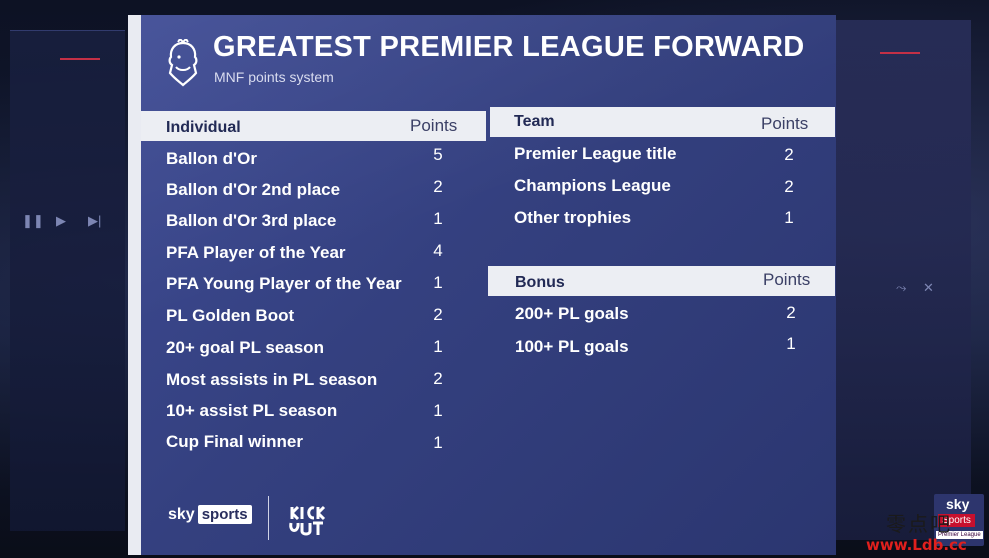 The image size is (989, 558). What do you see at coordinates (791, 312) in the screenshot?
I see `bonus-row-points: 2` at bounding box center [791, 312].